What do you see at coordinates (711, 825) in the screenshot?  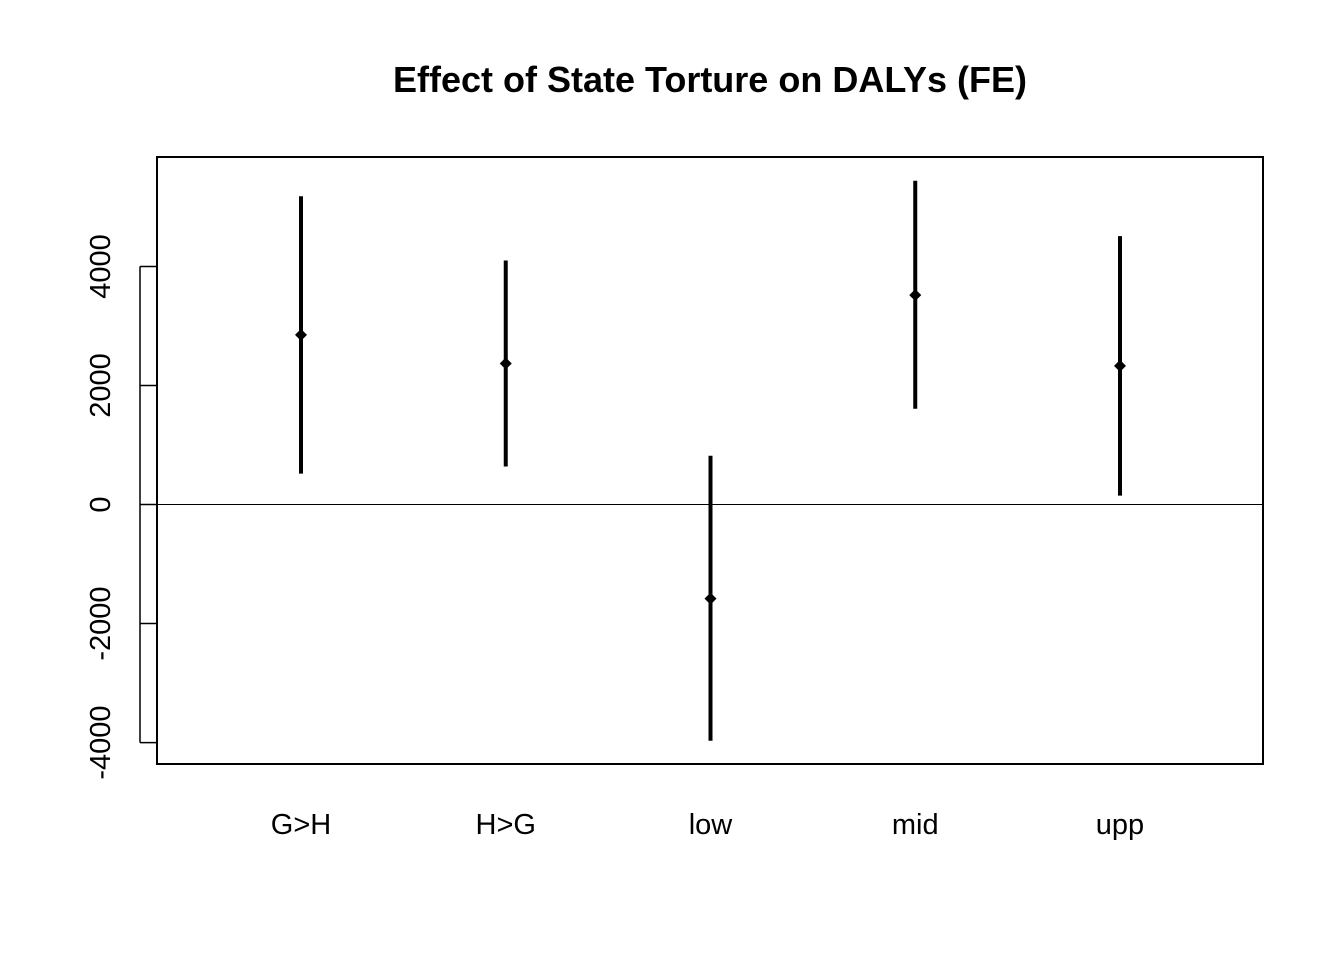 I see `x-tick-label: low` at bounding box center [711, 825].